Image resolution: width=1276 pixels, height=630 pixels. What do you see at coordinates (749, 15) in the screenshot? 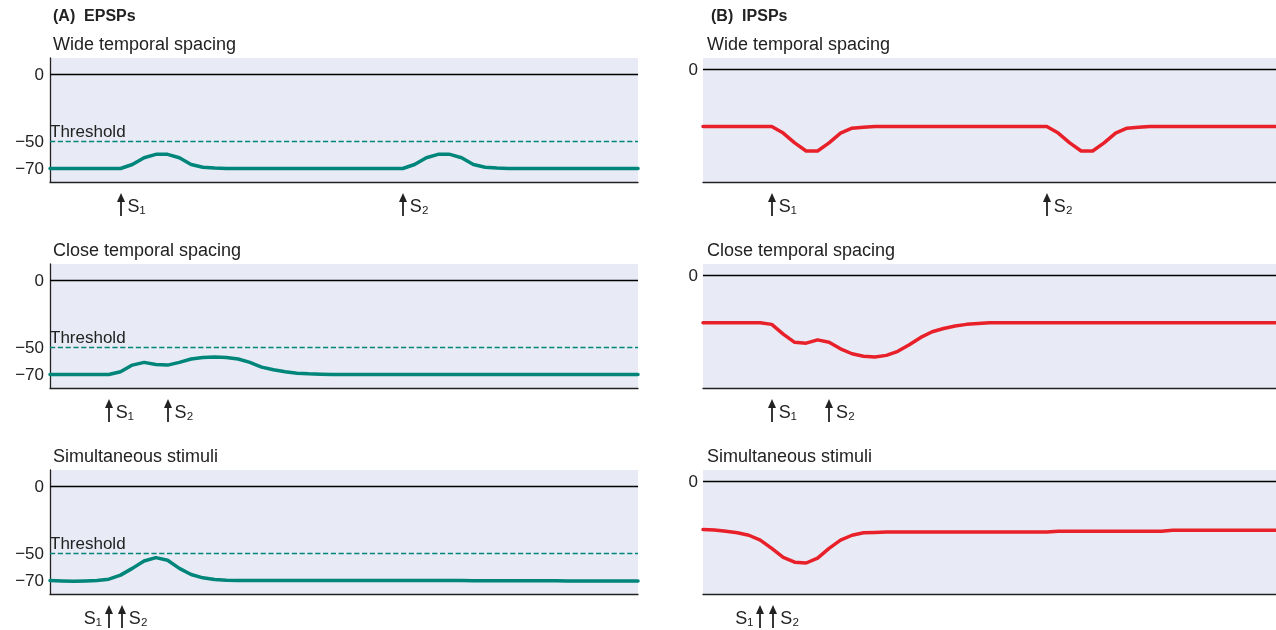
I see `chart-title: (B) IPSPs` at bounding box center [749, 15].